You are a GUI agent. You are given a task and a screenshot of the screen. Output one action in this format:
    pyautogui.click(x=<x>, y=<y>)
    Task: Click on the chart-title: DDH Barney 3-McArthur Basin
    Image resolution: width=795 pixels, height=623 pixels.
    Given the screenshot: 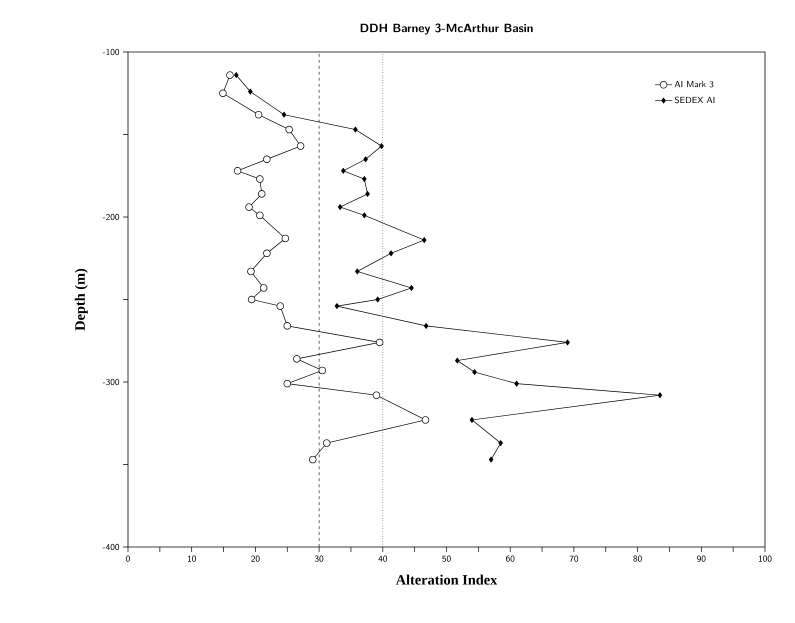 What is the action you would take?
    pyautogui.click(x=446, y=29)
    